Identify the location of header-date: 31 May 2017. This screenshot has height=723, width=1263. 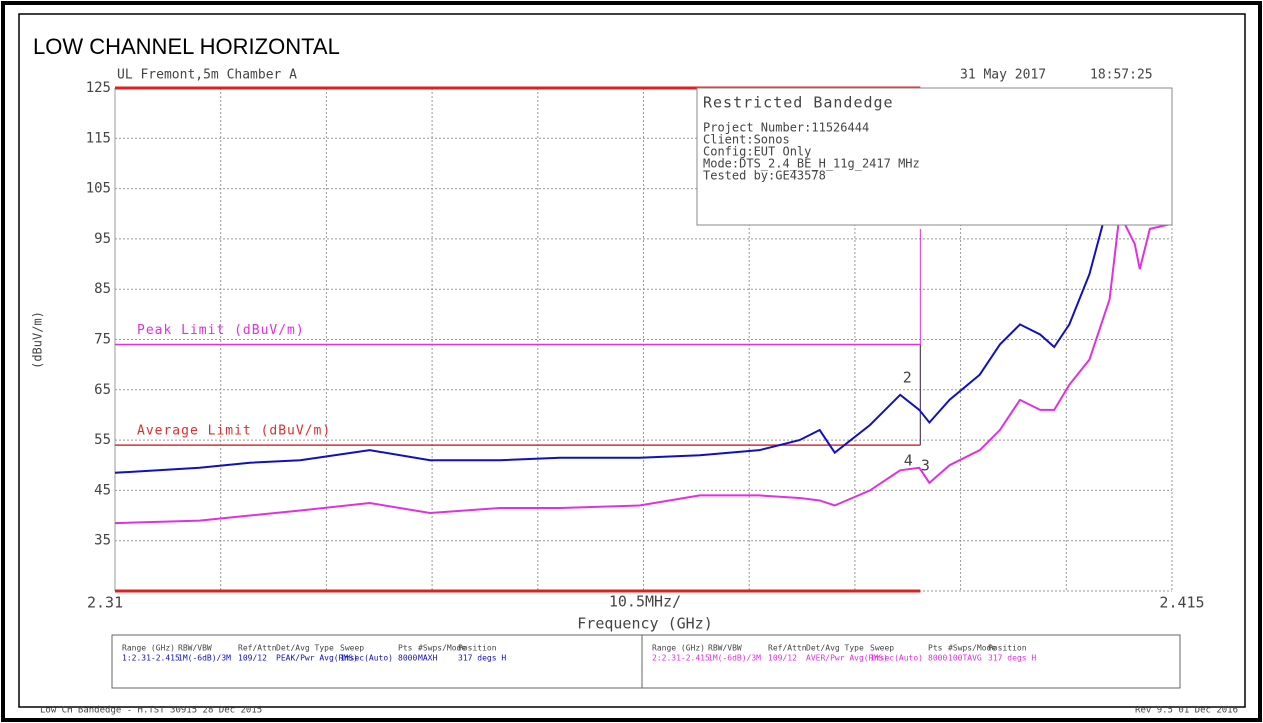
(1003, 75).